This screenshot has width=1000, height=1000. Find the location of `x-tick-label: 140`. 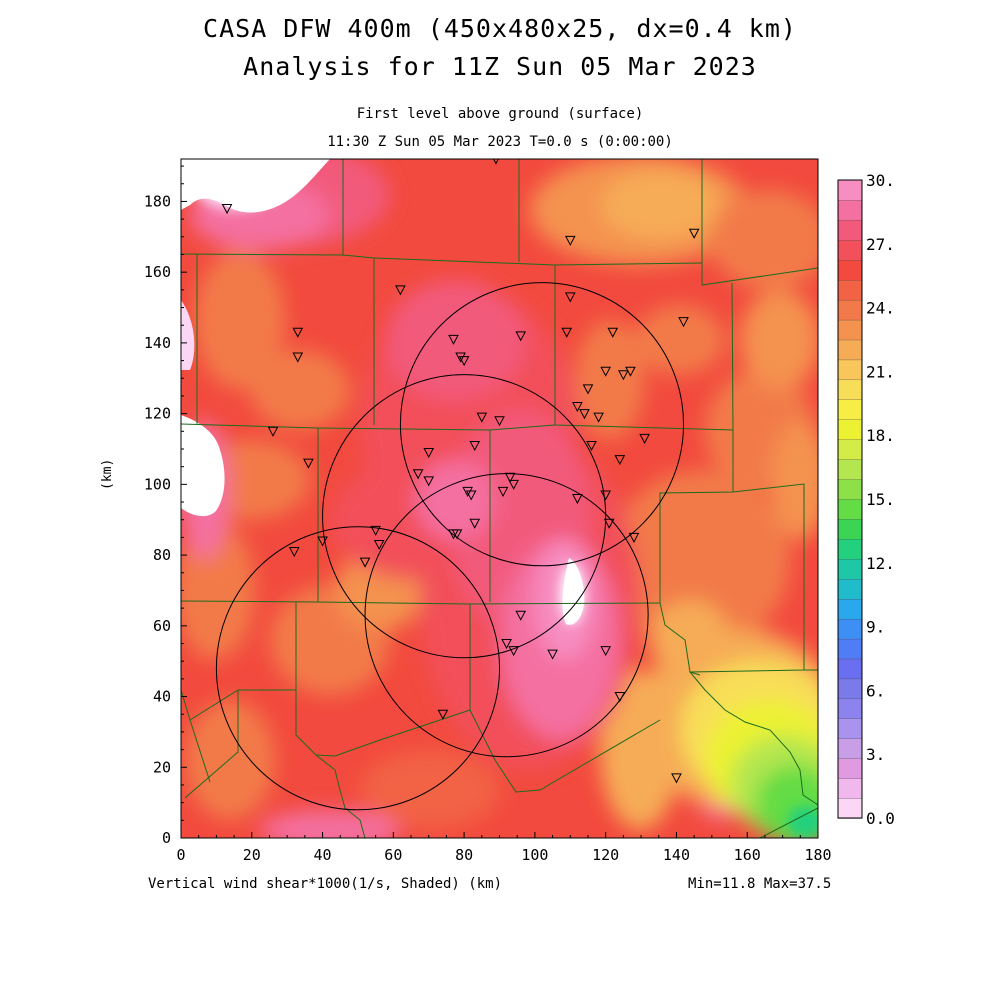

x-tick-label: 140 is located at coordinates (676, 855).